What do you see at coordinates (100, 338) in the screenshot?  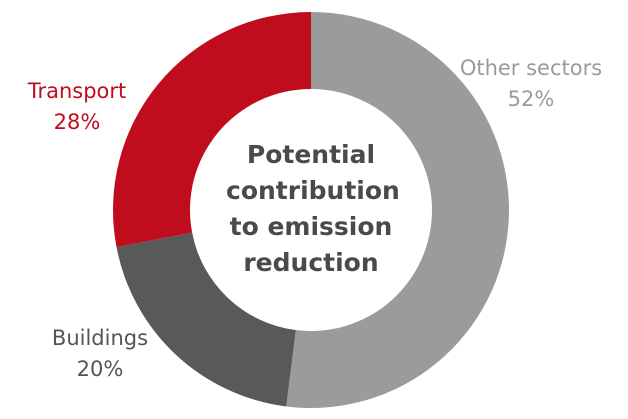 I see `slice-label: Buildings` at bounding box center [100, 338].